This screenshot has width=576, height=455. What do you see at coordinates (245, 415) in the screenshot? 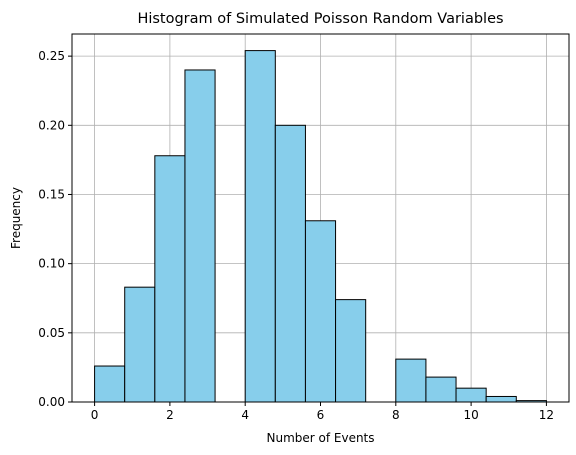
I see `x-tick-label-2: 4` at bounding box center [245, 415].